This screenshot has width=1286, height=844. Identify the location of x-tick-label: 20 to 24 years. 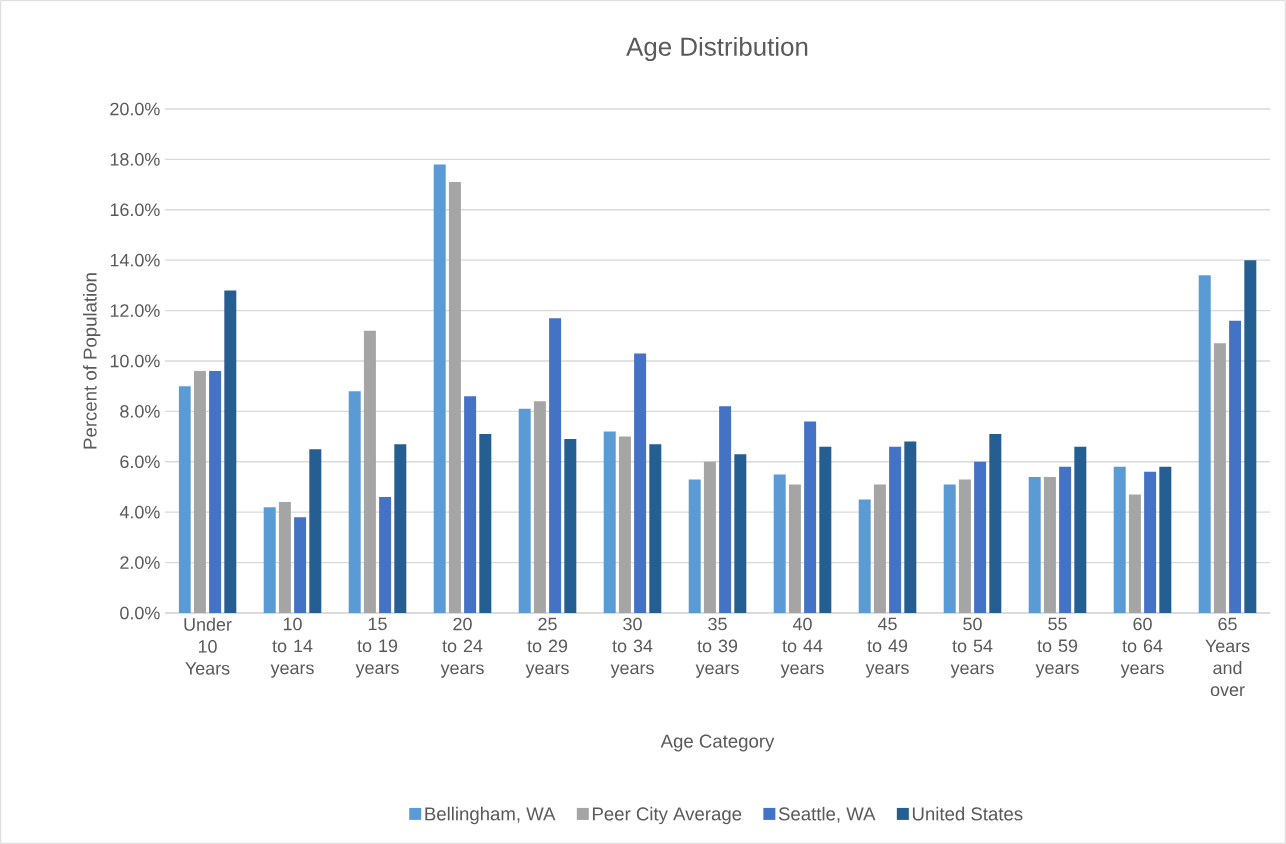
(462, 647).